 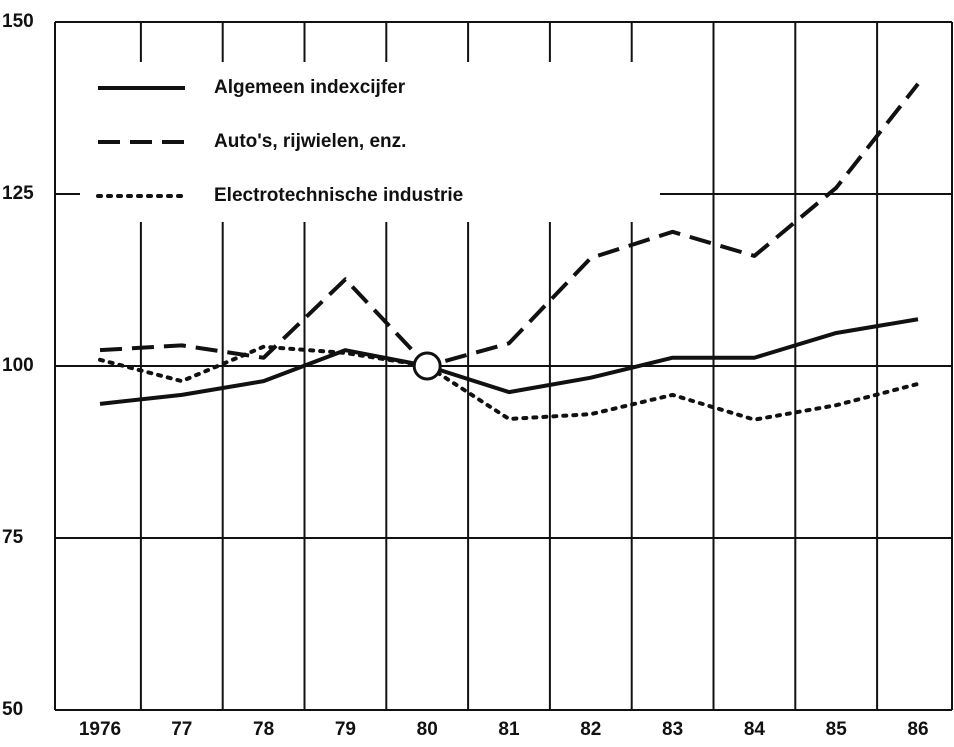 I want to click on x-tick-label: 83, so click(x=672, y=729).